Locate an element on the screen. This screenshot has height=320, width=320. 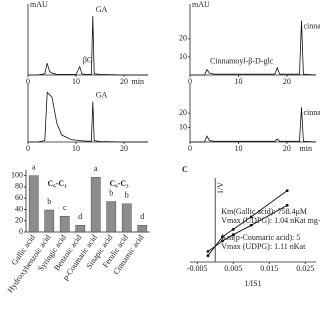
kinetics-note: Km(p-Coumaric acid): 5 is located at coordinates (260, 237).